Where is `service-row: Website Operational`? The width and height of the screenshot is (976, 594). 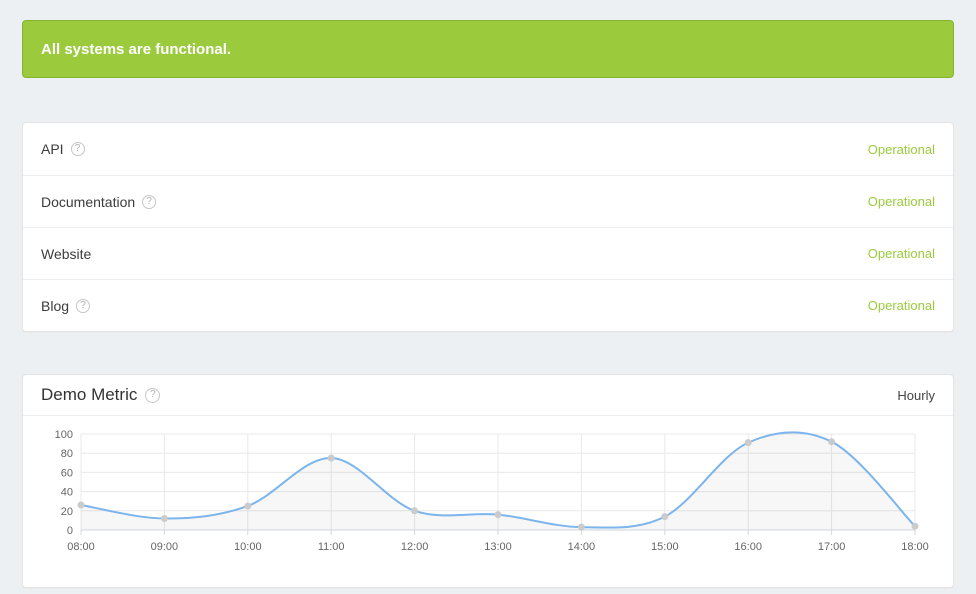
service-row: Website Operational is located at coordinates (488, 253).